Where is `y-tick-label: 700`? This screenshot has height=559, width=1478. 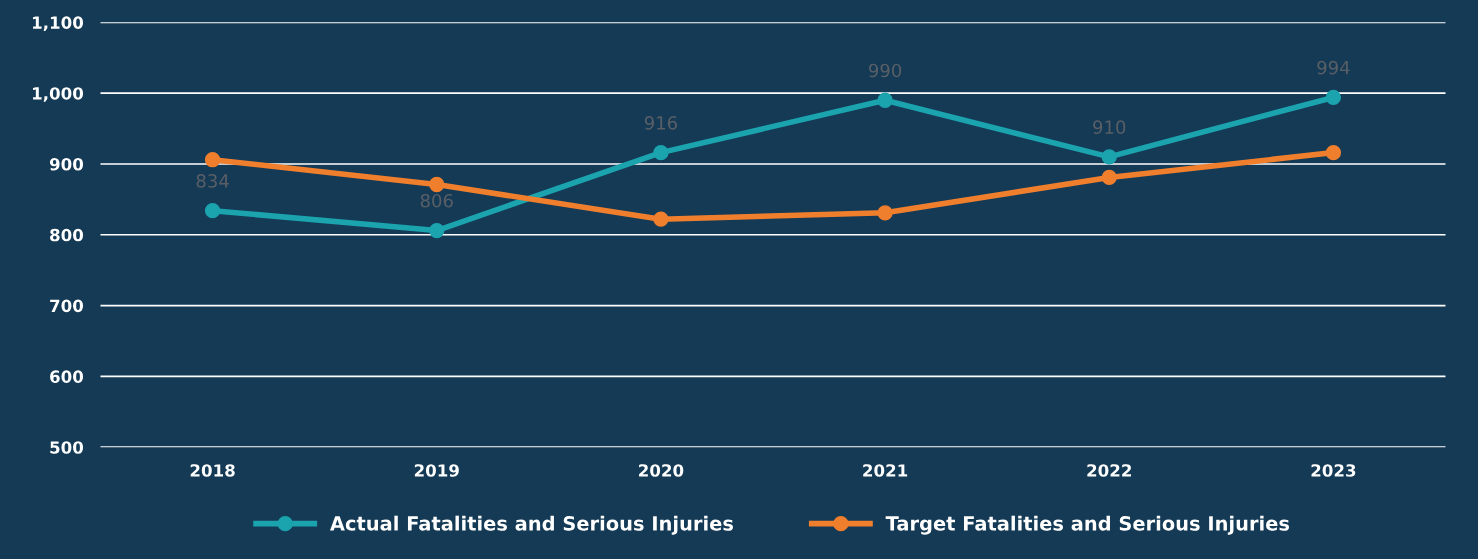 y-tick-label: 700 is located at coordinates (67, 306).